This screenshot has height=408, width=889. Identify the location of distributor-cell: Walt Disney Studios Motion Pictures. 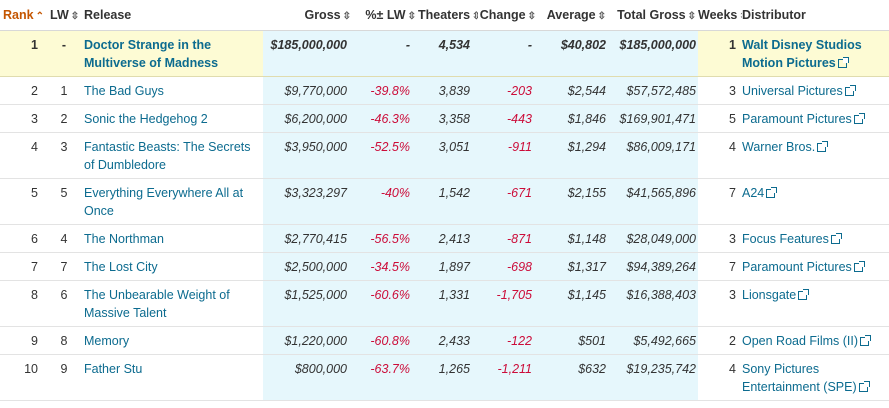
(815, 53).